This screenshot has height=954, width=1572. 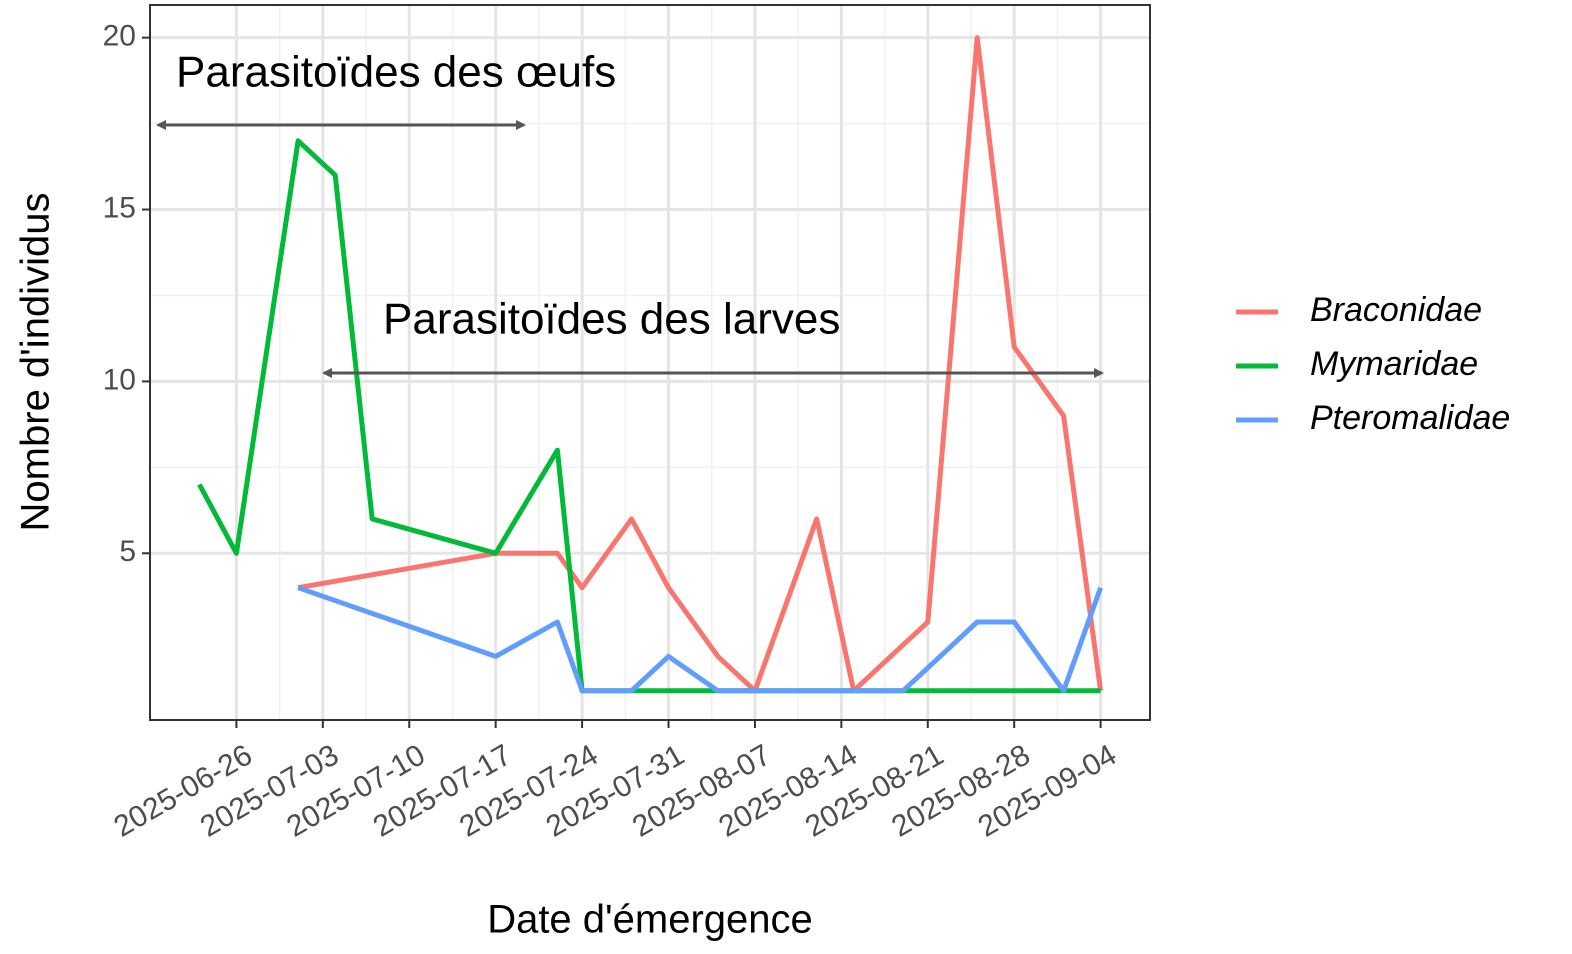 I want to click on legend-label: Pteromalidae, so click(x=1410, y=418).